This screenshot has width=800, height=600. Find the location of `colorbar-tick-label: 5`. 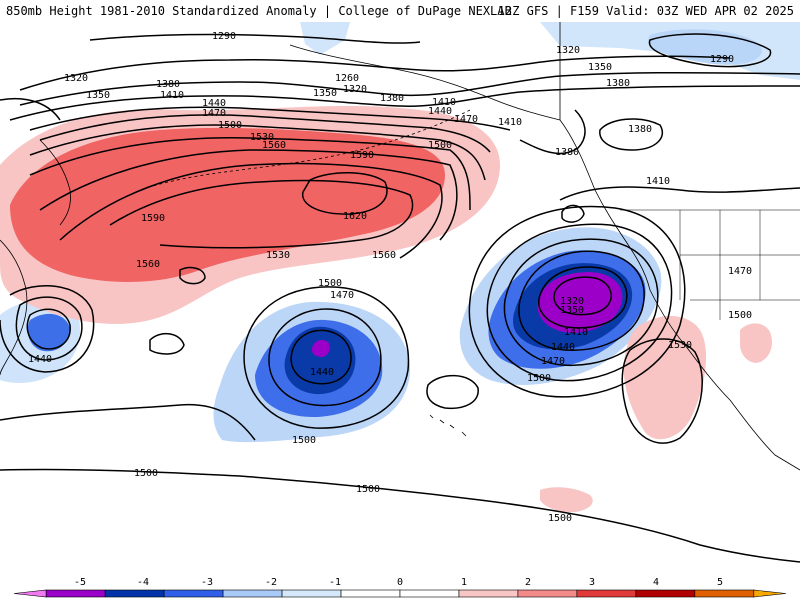

colorbar-tick-label: 5 is located at coordinates (720, 582).